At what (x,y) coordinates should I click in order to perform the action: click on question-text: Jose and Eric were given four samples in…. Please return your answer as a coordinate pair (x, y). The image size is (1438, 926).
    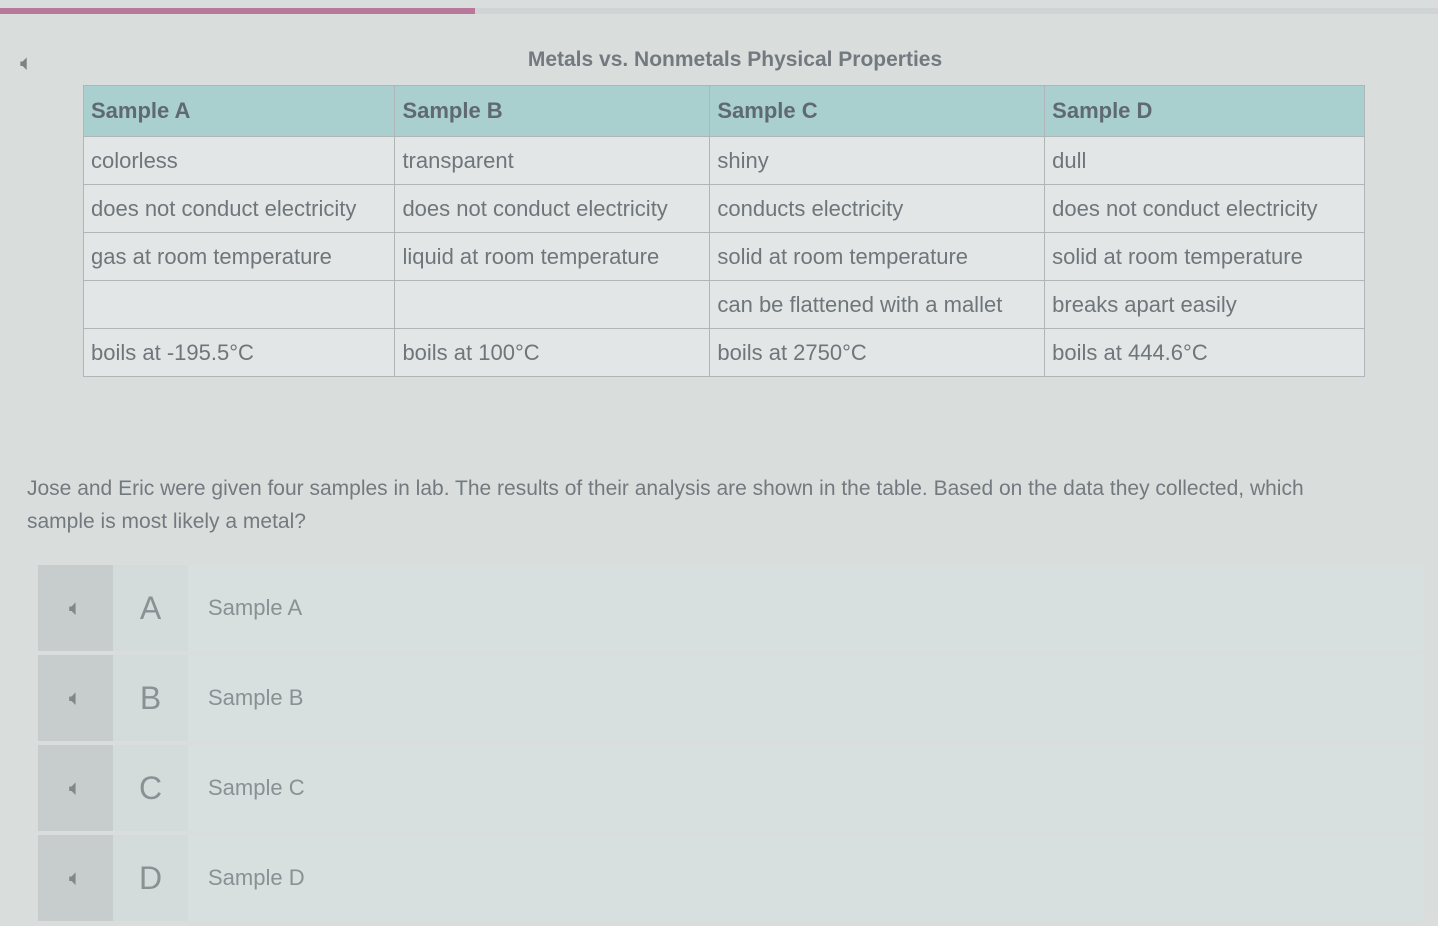
    Looking at the image, I should click on (665, 505).